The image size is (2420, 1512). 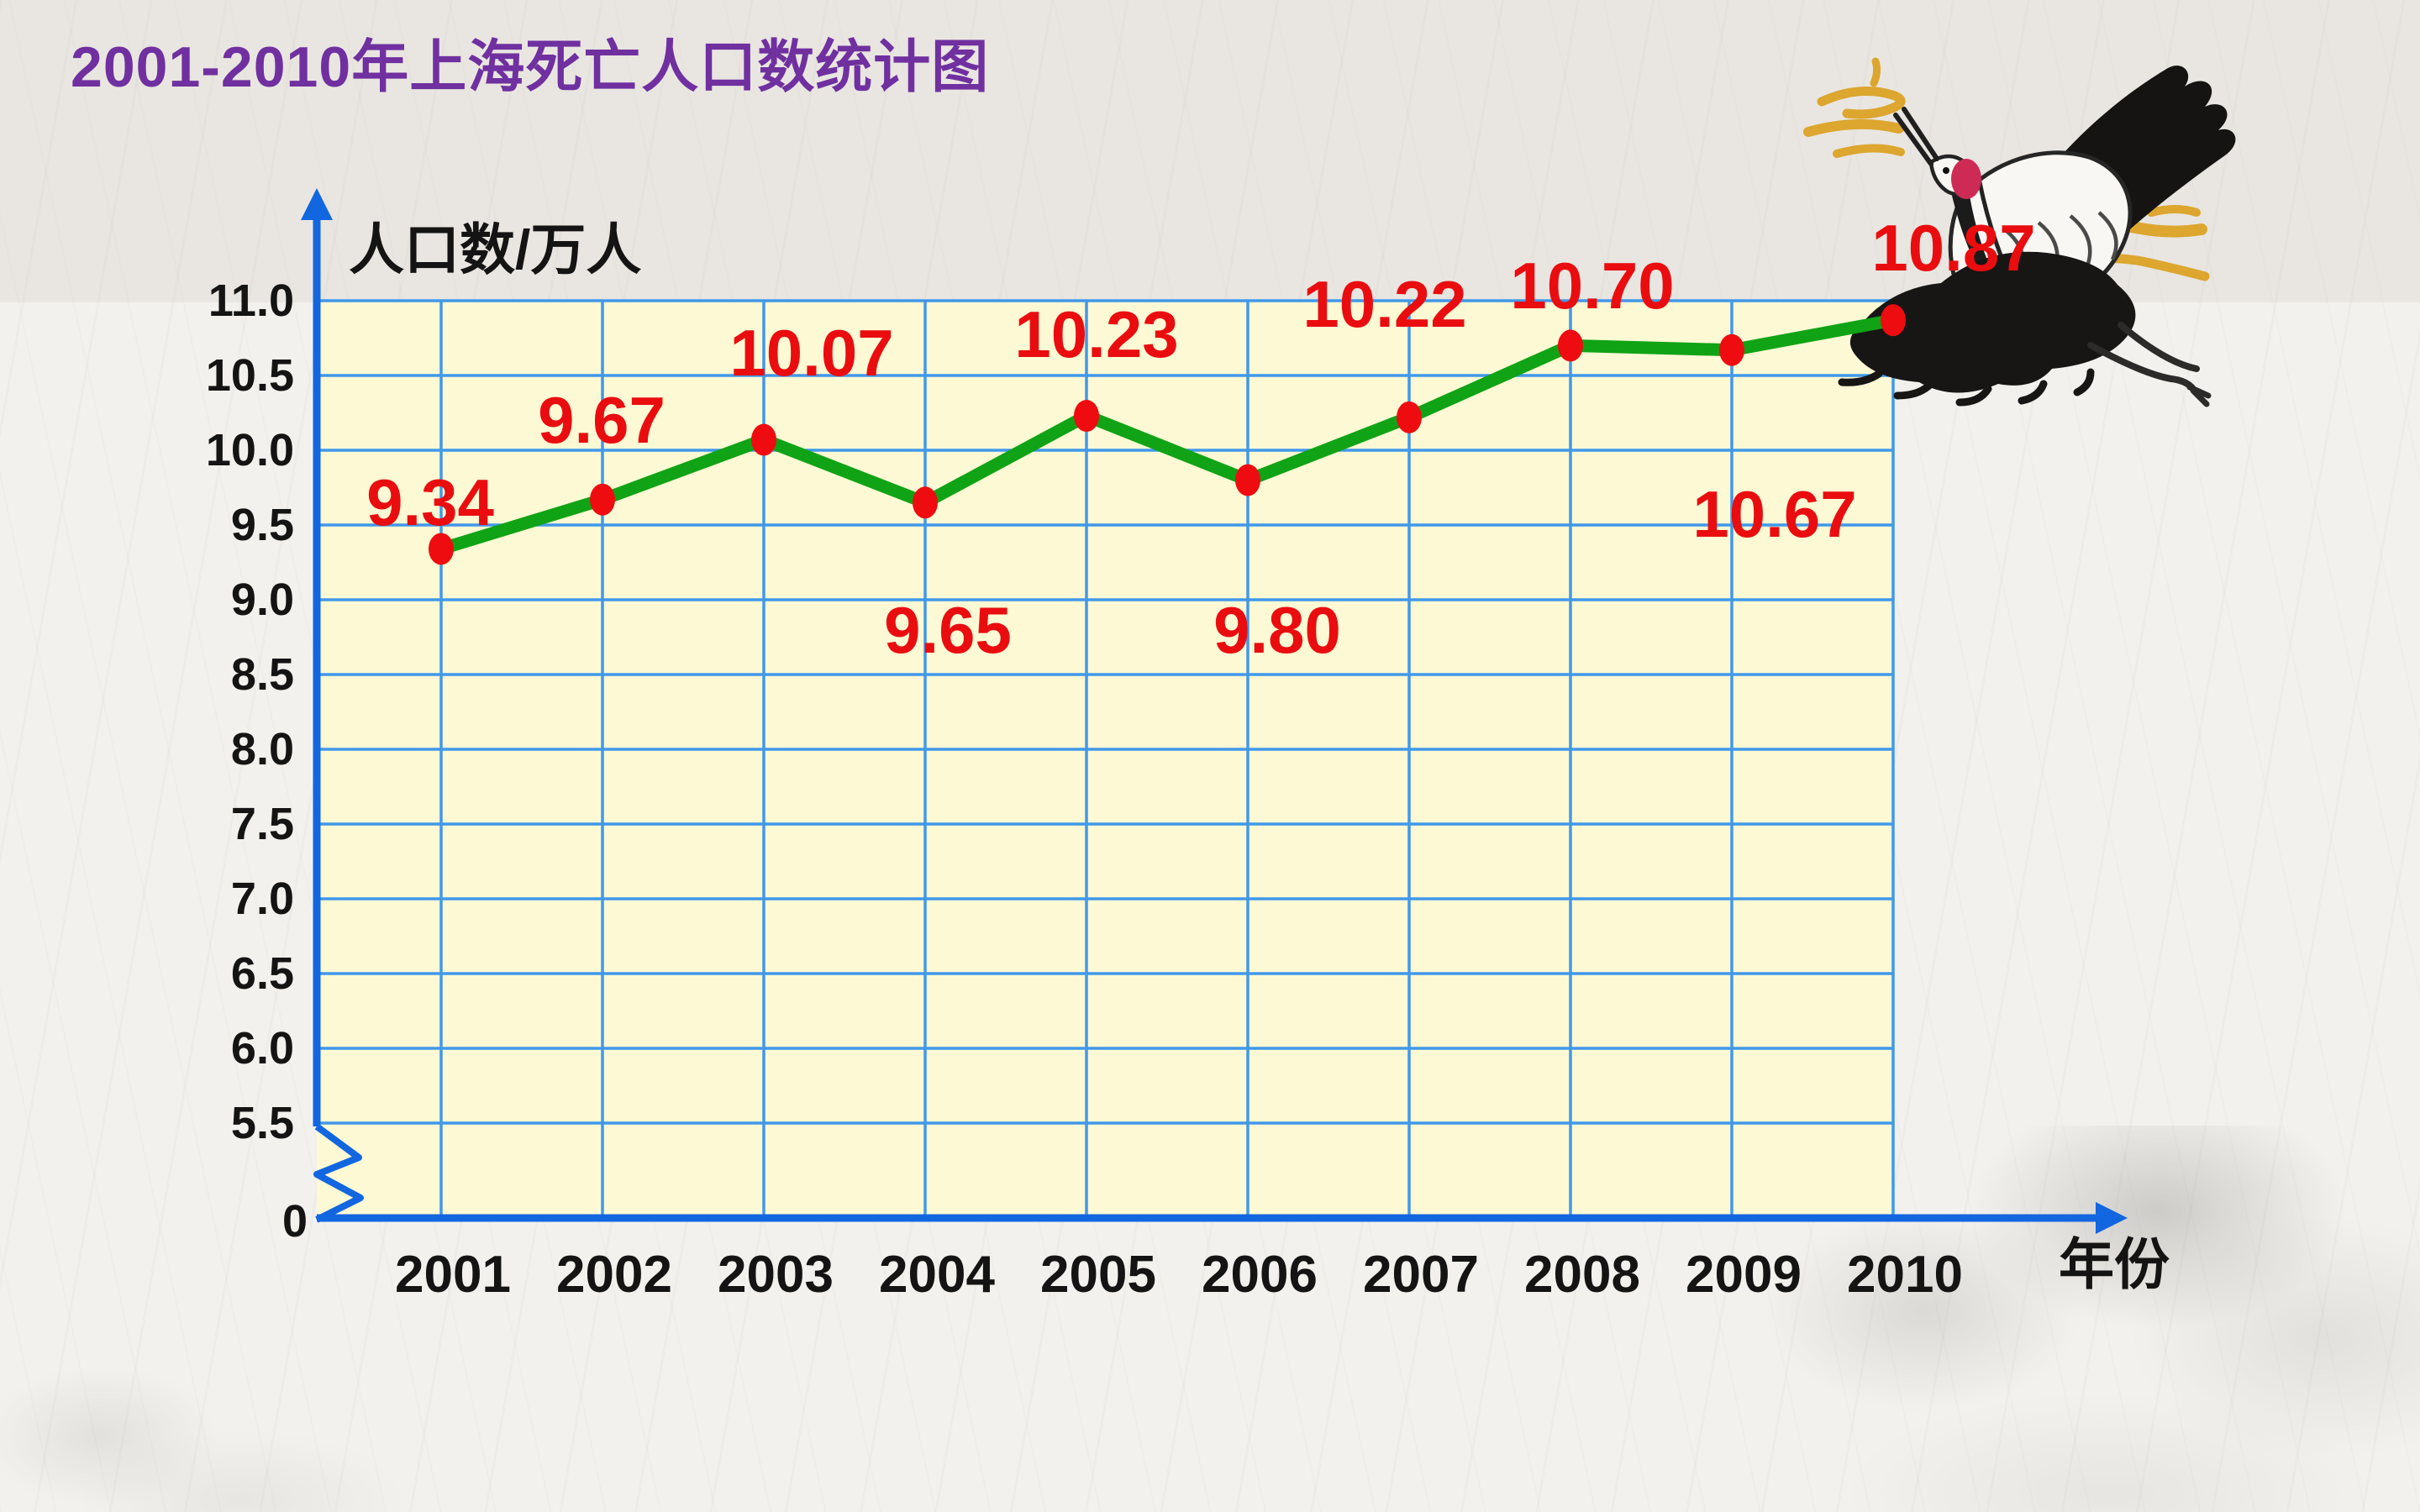 What do you see at coordinates (1946, 170) in the screenshot?
I see `crane-eye` at bounding box center [1946, 170].